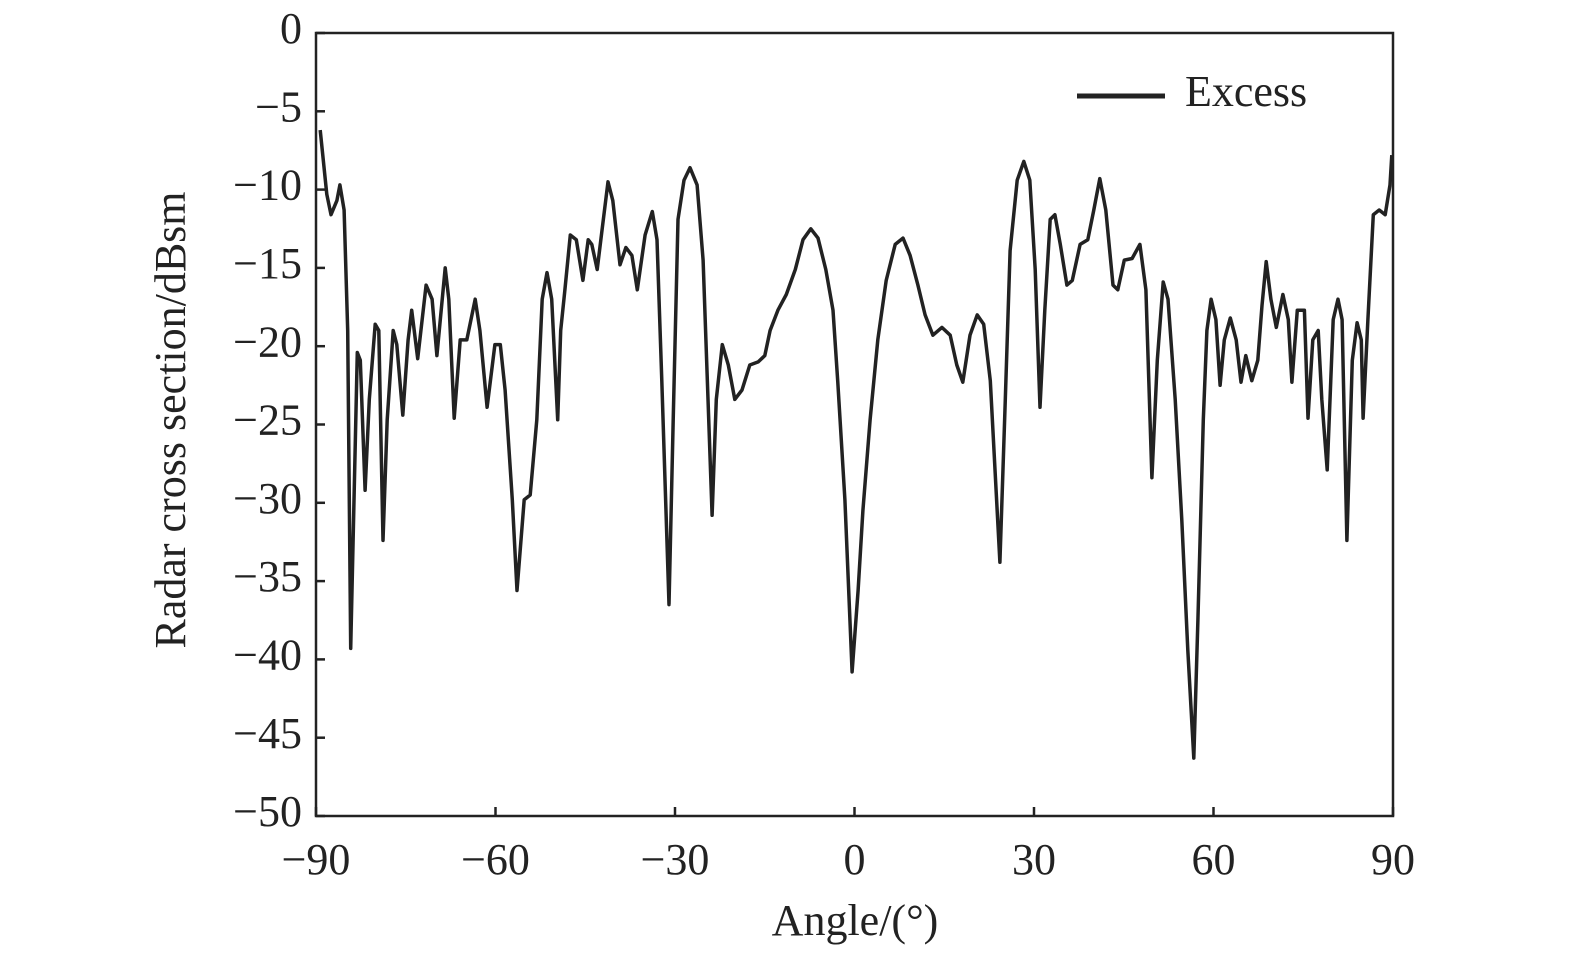  I want to click on y-tick-label: −5, so click(278, 106).